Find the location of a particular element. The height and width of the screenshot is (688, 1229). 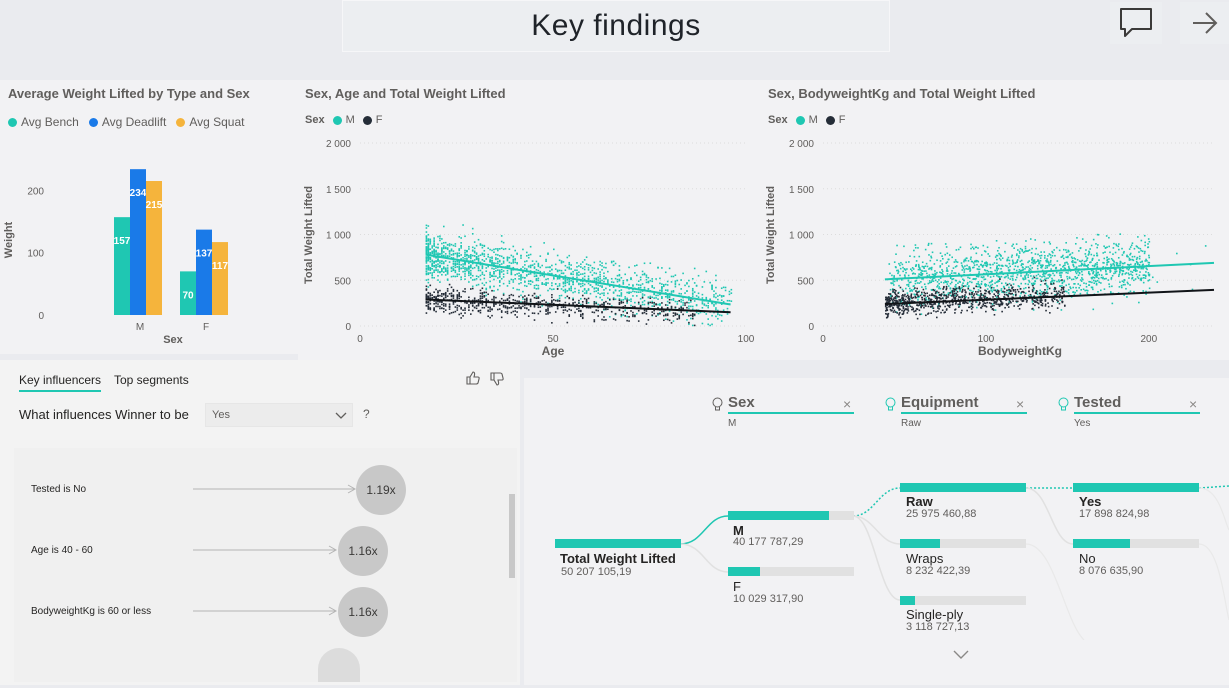

node-equip-single-bar is located at coordinates (963, 600).